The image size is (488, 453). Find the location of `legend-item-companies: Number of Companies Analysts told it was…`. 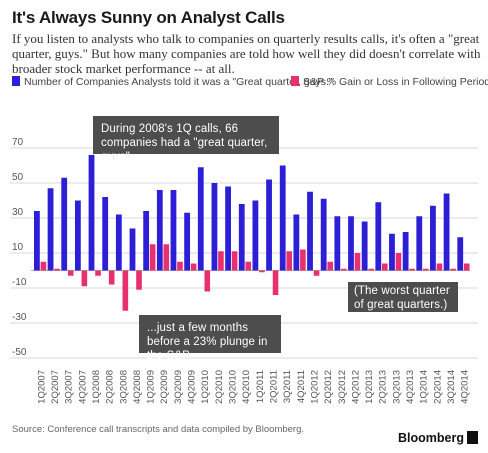

legend-item-companies: Number of Companies Analysts told it was… is located at coordinates (172, 82).